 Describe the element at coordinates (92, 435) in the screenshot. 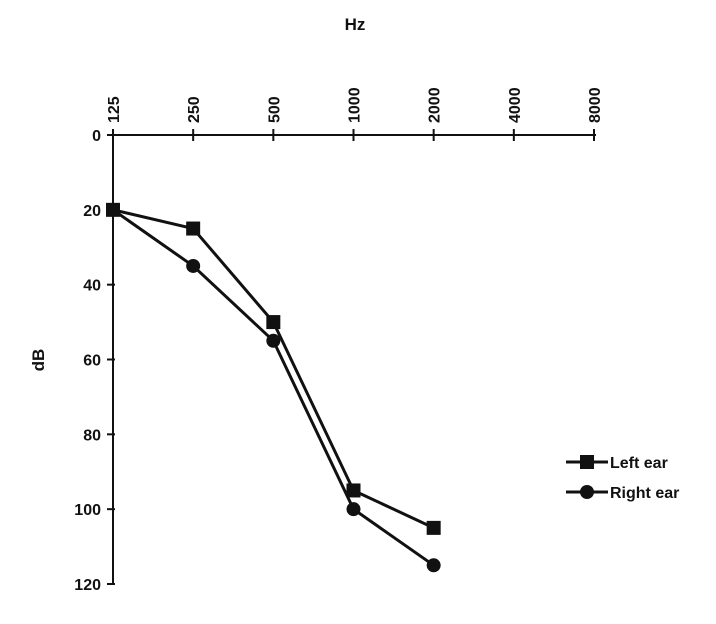

I see `y-tick-label: 80` at that location.